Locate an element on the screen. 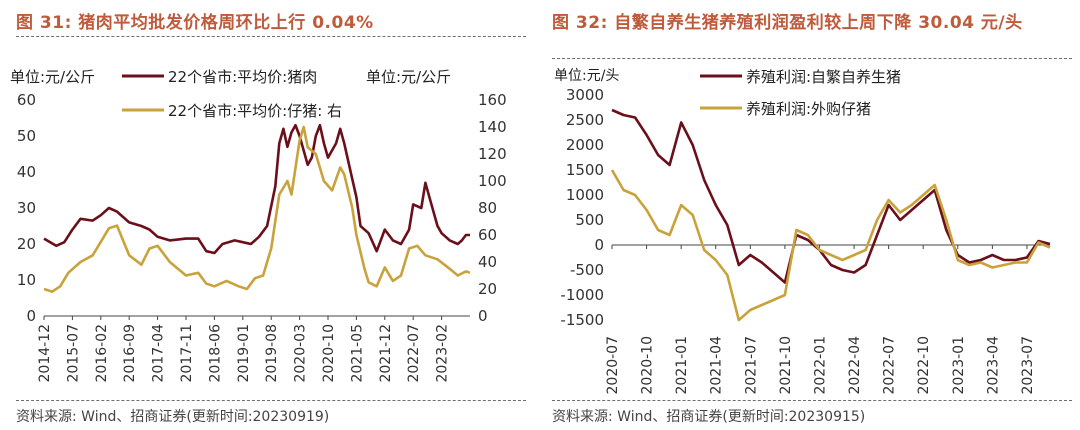 The width and height of the screenshot is (1080, 430). y-tick-label: 30 is located at coordinates (26, 208).